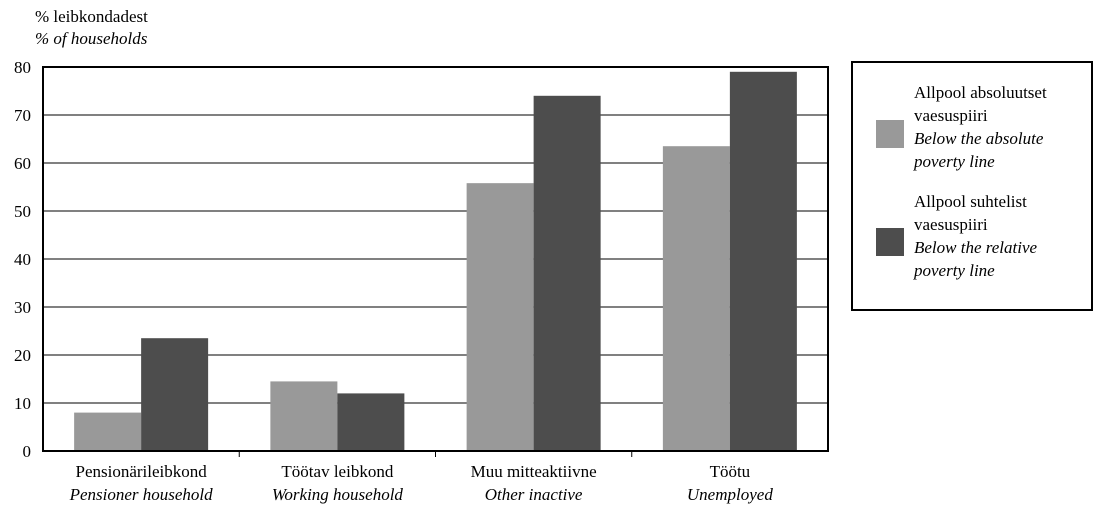 The height and width of the screenshot is (509, 1102). I want to click on y-tick-label: 0, so click(27, 451).